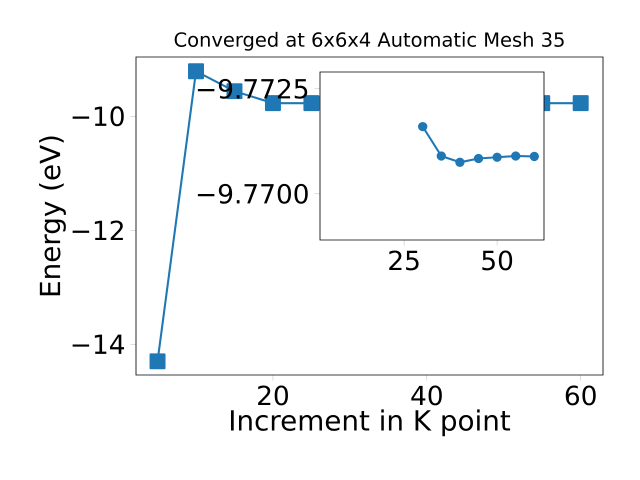 The image size is (640, 480). What do you see at coordinates (497, 260) in the screenshot?
I see `x-tick-label: 50` at bounding box center [497, 260].